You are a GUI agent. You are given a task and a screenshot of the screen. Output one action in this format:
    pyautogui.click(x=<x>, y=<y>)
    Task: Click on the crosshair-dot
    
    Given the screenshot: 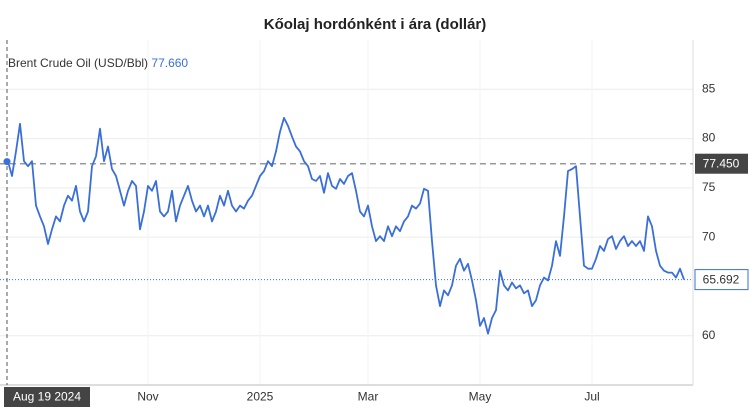 What is the action you would take?
    pyautogui.click(x=7, y=162)
    